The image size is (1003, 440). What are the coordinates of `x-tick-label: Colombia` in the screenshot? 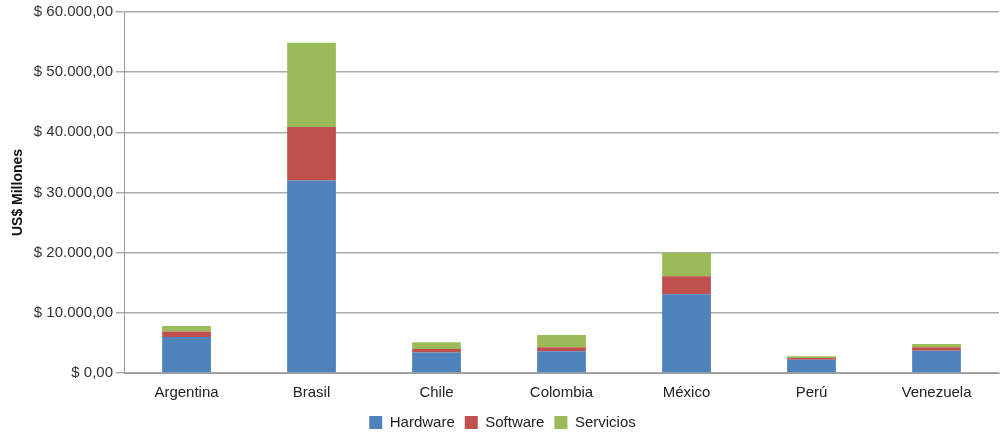 It's located at (561, 392).